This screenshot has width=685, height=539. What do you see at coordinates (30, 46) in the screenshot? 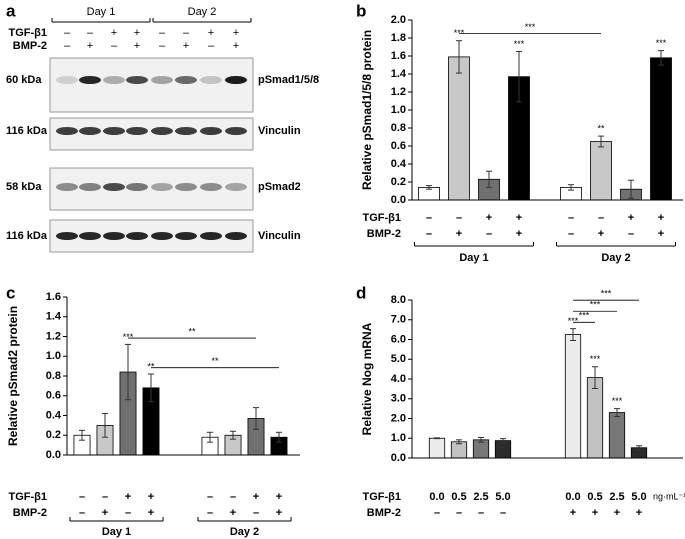
I see `row-label: BMP-2` at bounding box center [30, 46].